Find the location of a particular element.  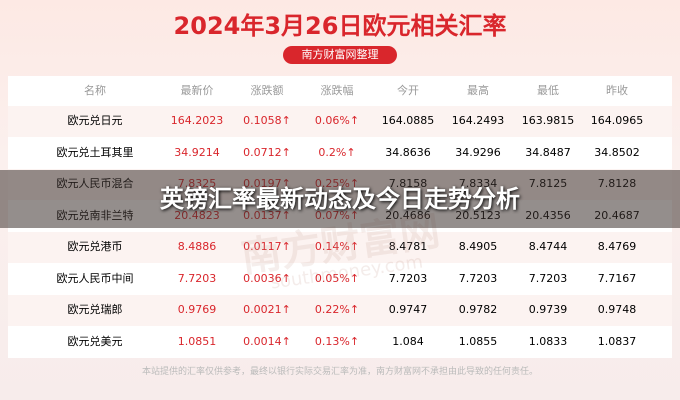

column-header: 今开 is located at coordinates (408, 90).